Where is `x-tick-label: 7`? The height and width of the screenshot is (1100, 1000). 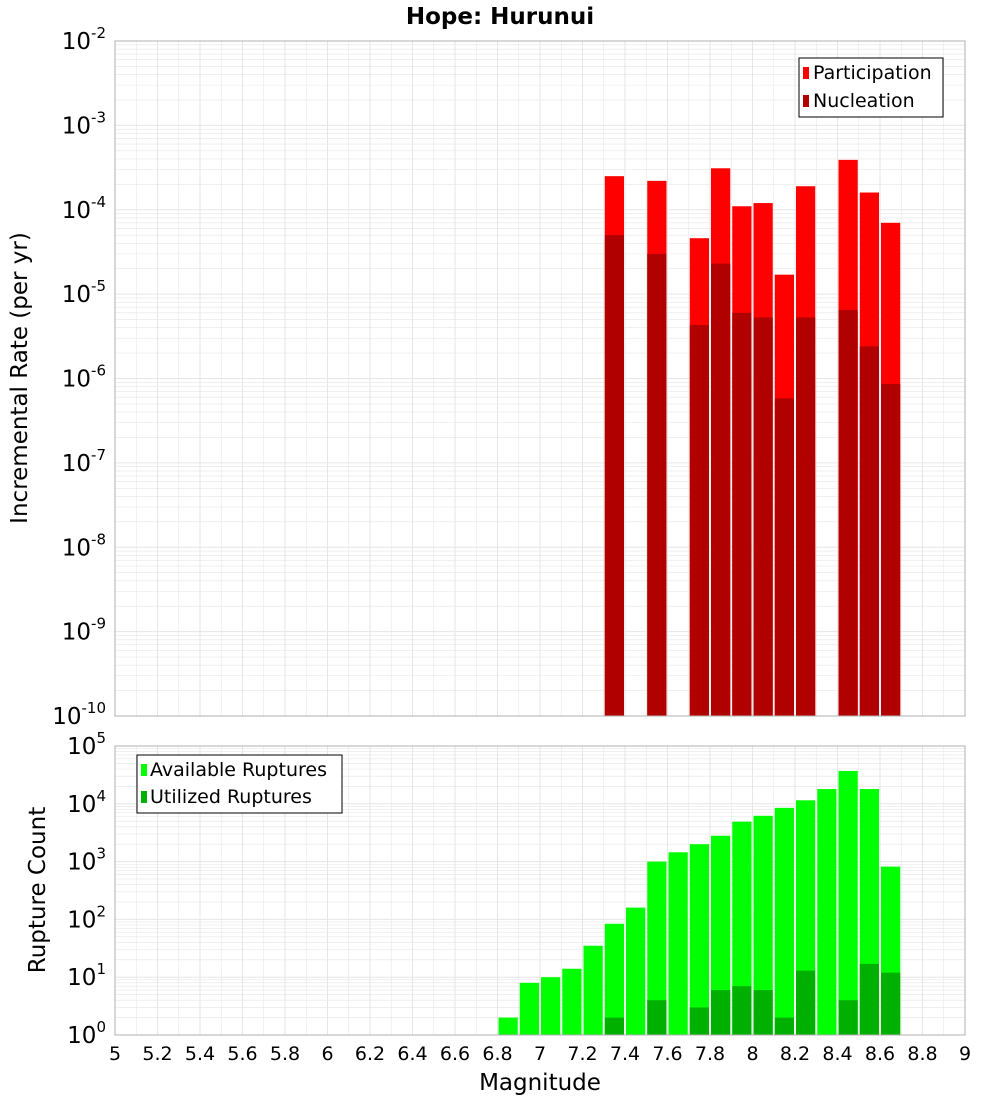
x-tick-label: 7 is located at coordinates (540, 1054).